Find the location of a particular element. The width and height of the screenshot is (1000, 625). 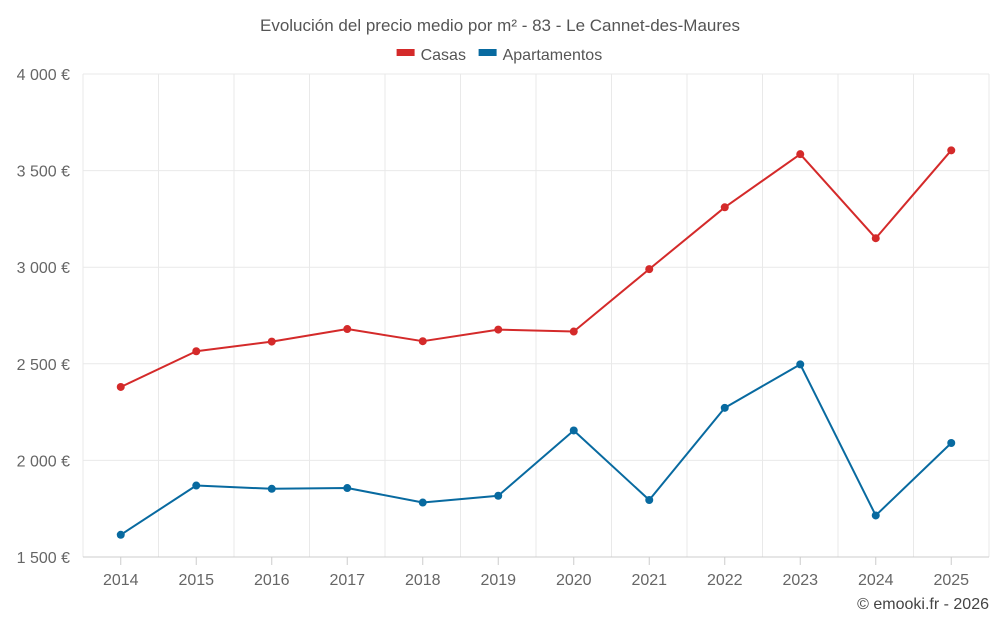

x-tick-label: 2024 is located at coordinates (876, 580).